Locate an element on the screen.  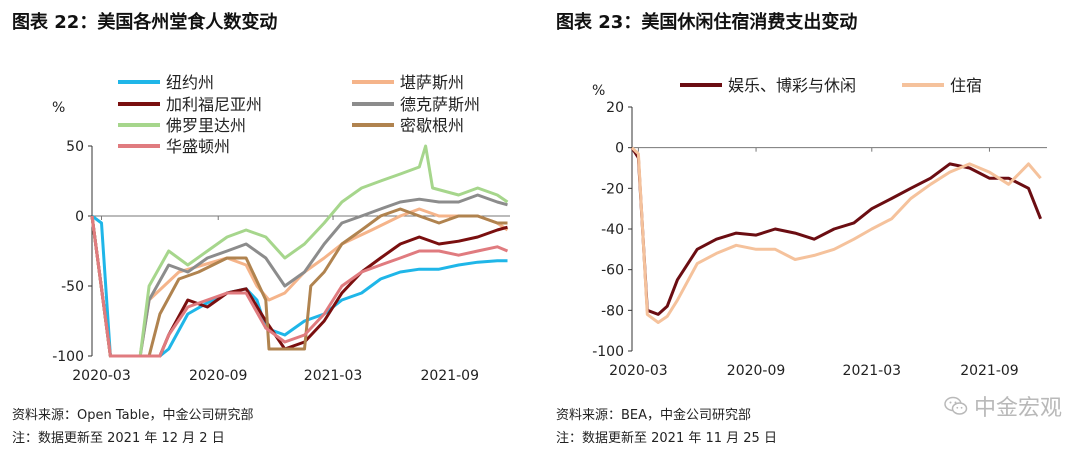
right-update-note: 注：数据更新至 2021 年 11 月 25 日 is located at coordinates (666, 438).